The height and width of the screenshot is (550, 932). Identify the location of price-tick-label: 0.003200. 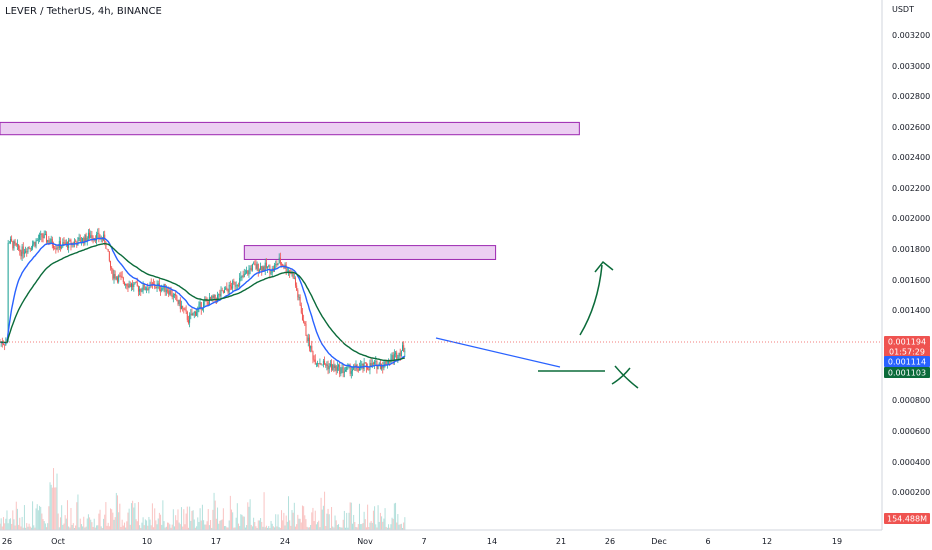
(911, 35).